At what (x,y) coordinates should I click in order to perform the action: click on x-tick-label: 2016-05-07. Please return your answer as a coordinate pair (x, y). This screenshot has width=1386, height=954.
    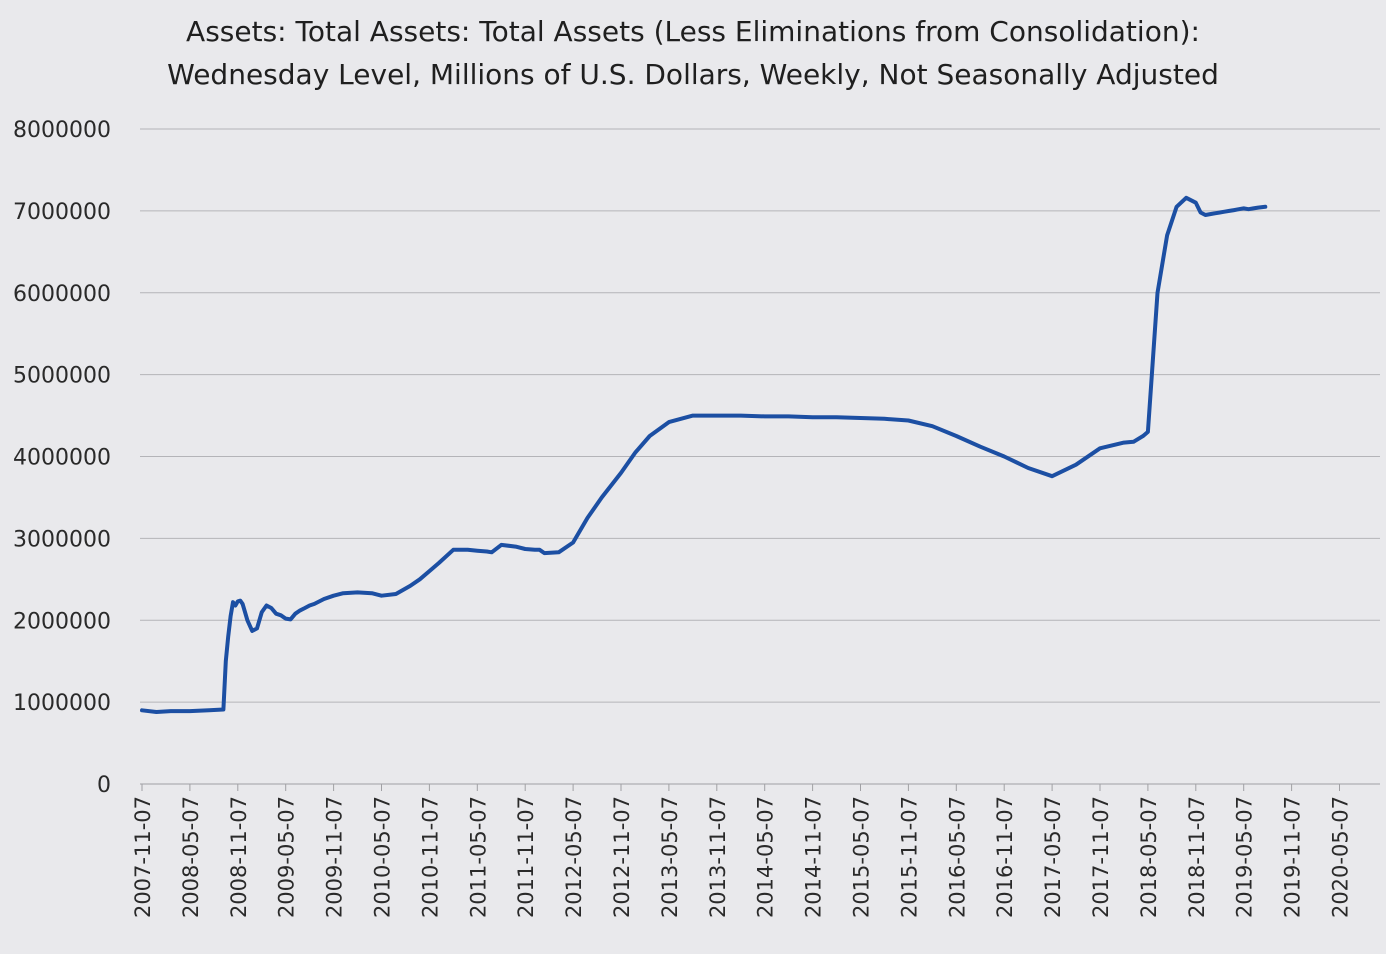
    Looking at the image, I should click on (957, 857).